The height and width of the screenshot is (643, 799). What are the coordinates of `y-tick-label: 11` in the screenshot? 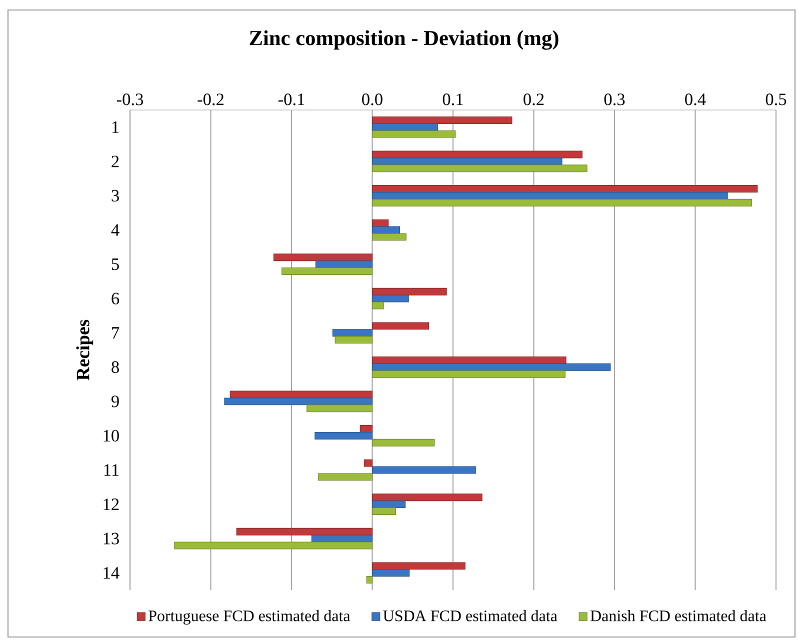 It's located at (111, 470).